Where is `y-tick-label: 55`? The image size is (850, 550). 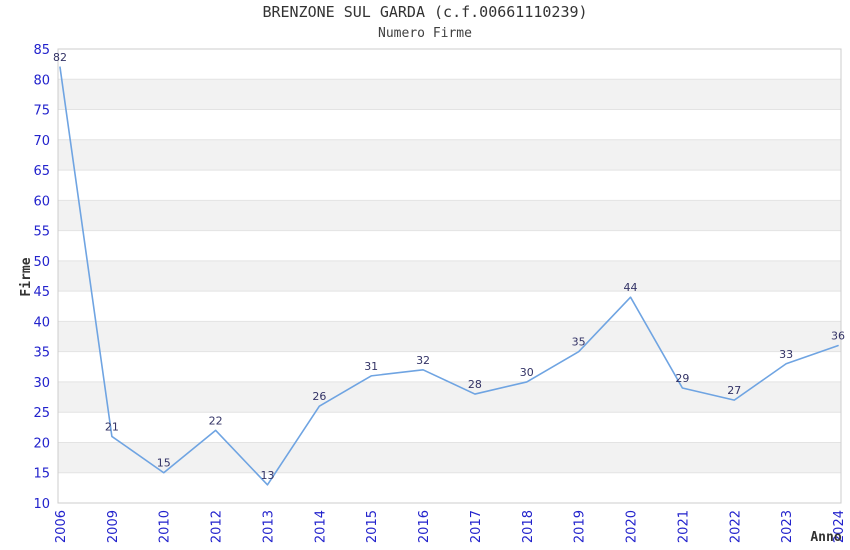 y-tick-label: 55 is located at coordinates (41, 232).